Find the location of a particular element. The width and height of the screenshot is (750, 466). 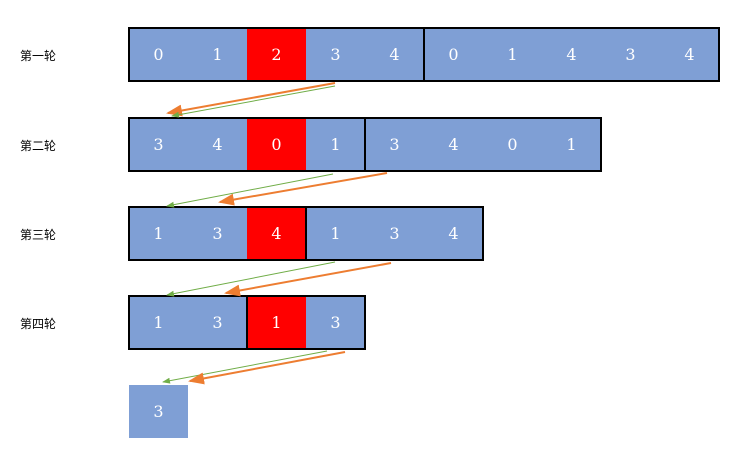

highlighted-cell: 2 is located at coordinates (276, 54).